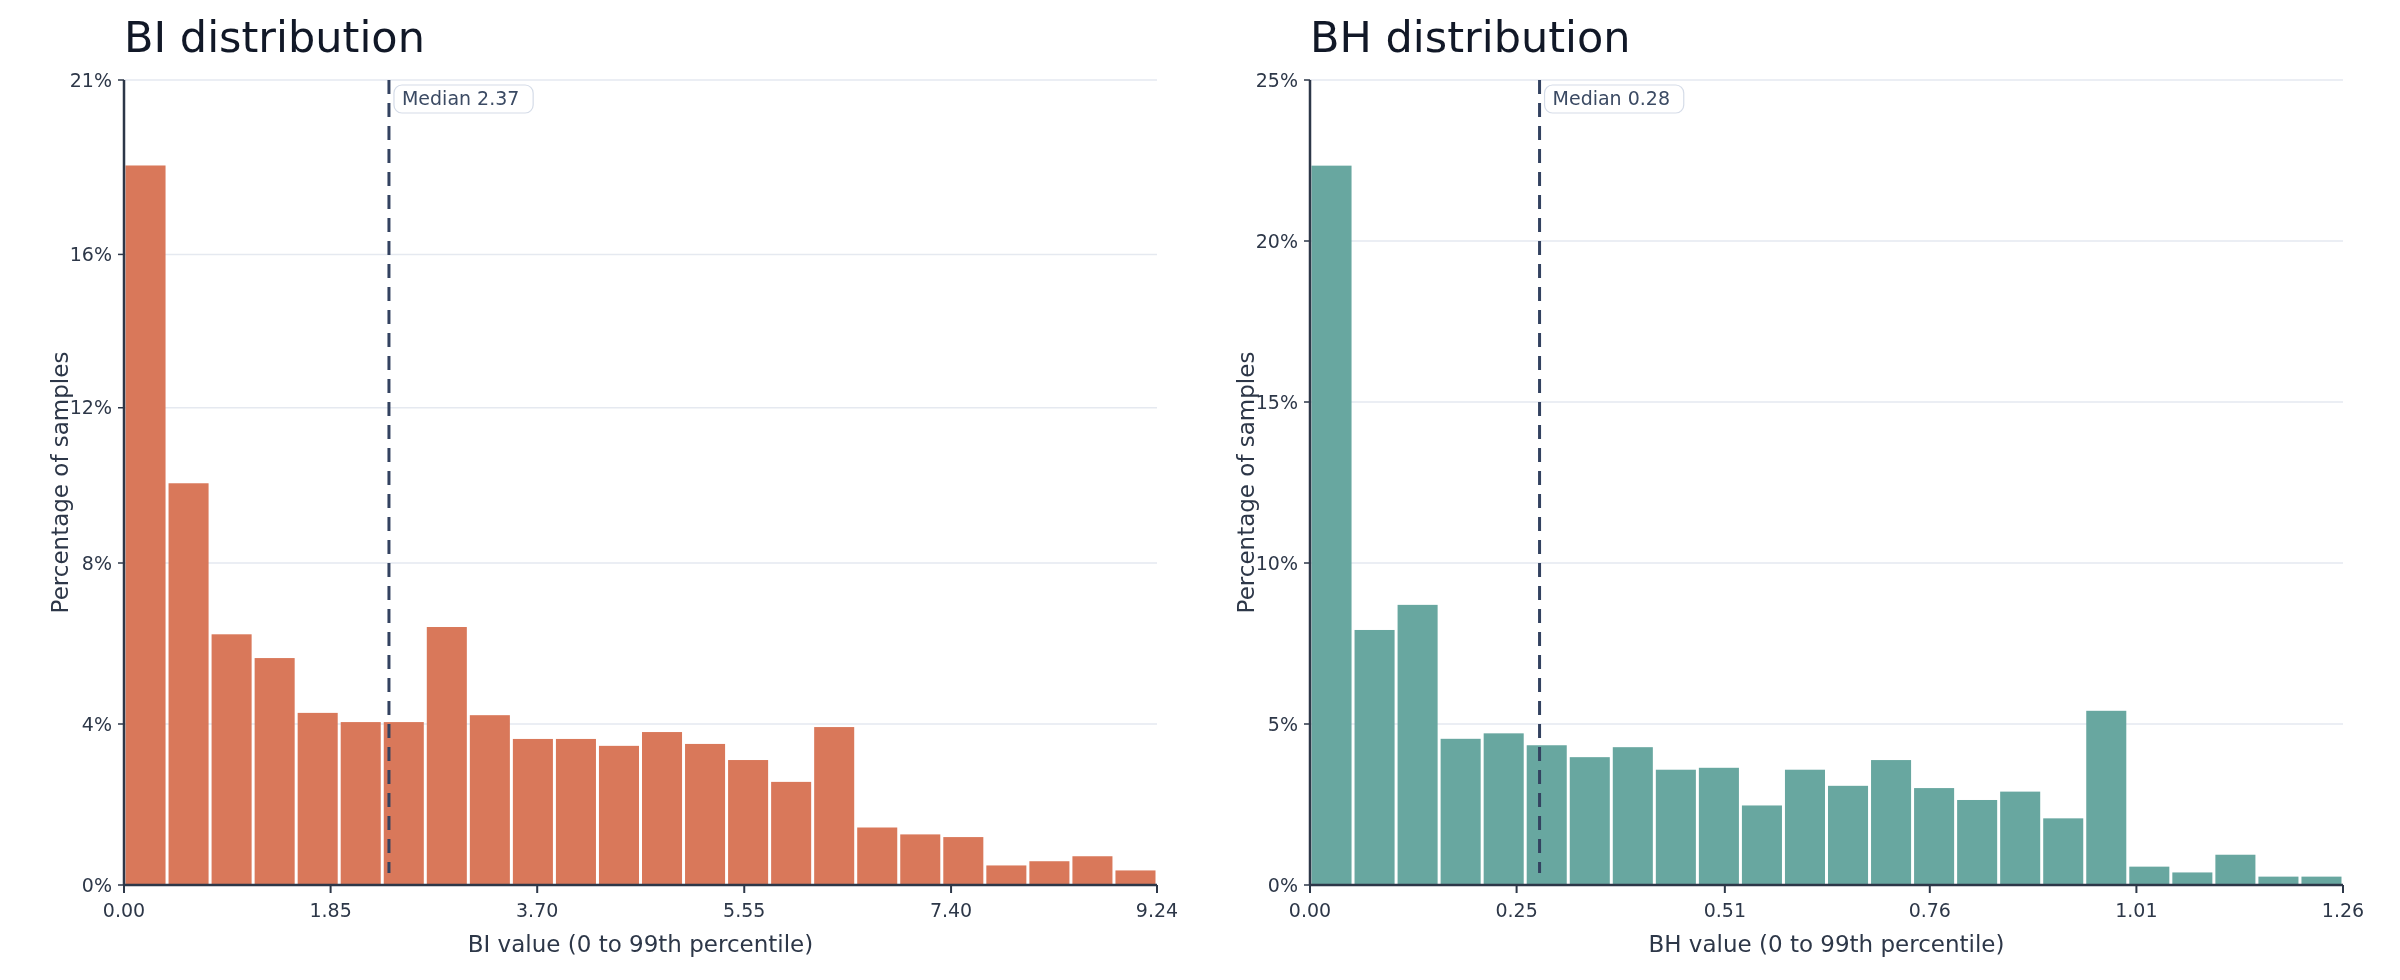 This screenshot has height=980, width=2400. Describe the element at coordinates (1516, 910) in the screenshot. I see `x-tick-label: 0.25` at that location.